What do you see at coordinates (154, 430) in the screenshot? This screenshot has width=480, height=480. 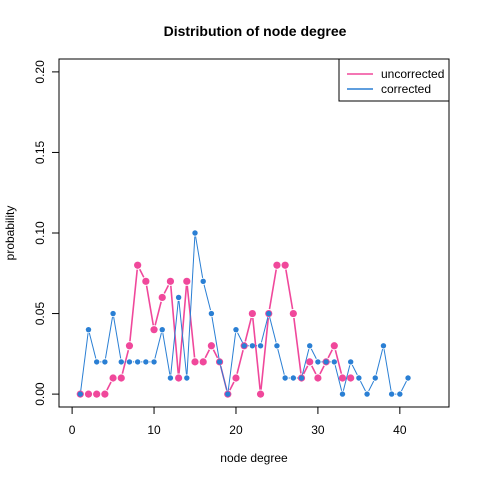 I see `x-tick-label: 10` at bounding box center [154, 430].